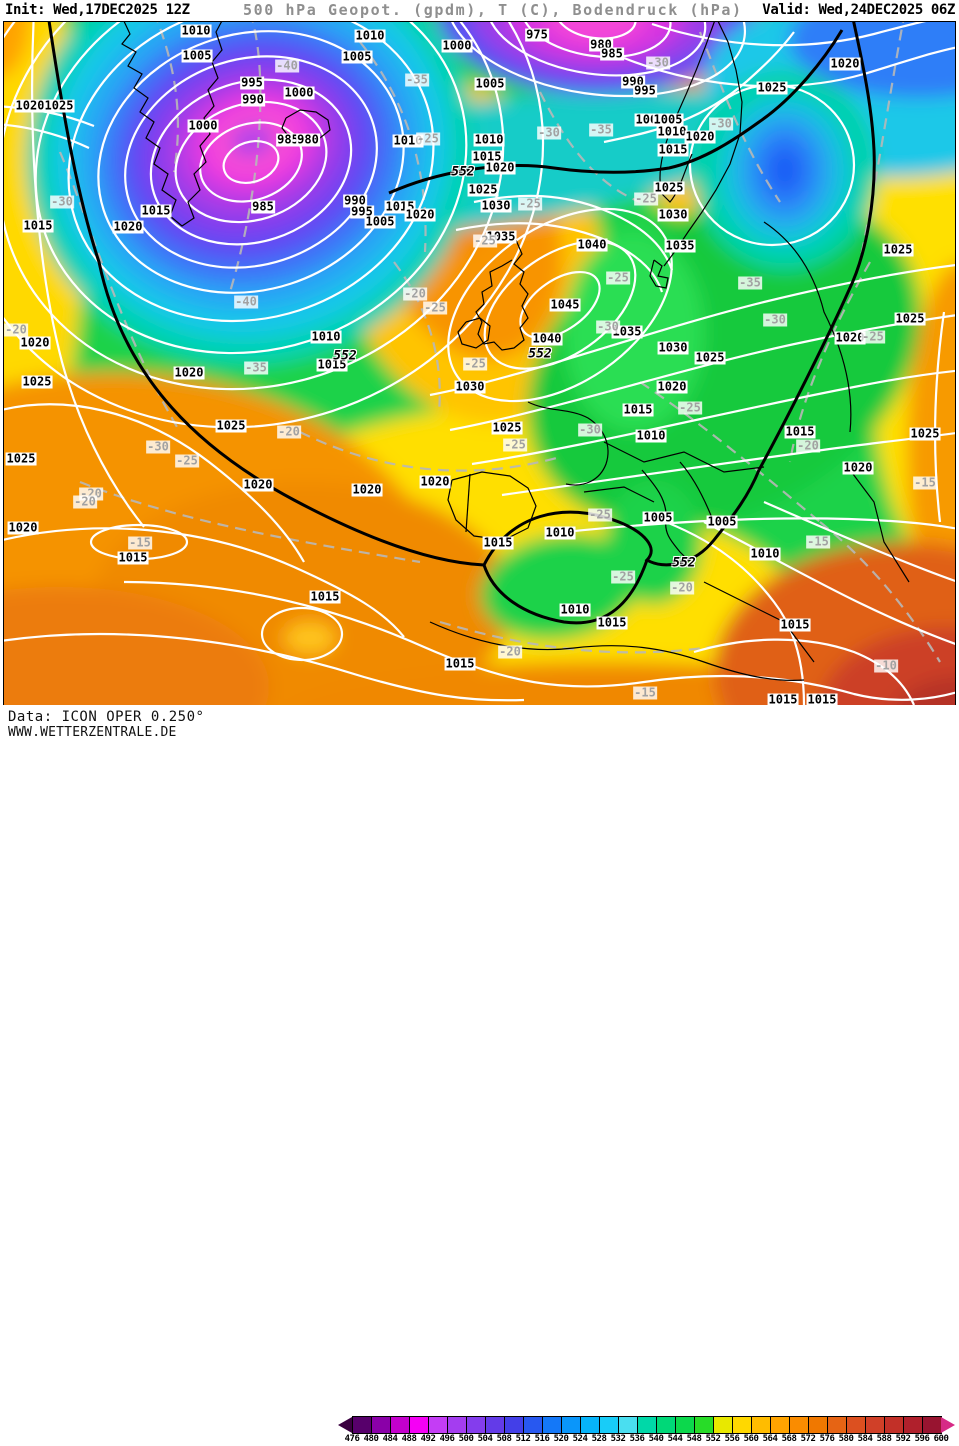  What do you see at coordinates (504, 1439) in the screenshot?
I see `colorbar-tick: 508` at bounding box center [504, 1439].